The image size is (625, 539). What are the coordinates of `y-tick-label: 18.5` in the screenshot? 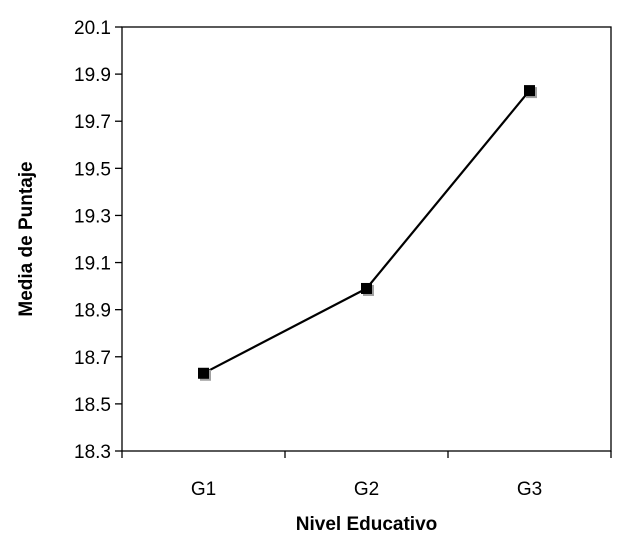 It's located at (92, 405).